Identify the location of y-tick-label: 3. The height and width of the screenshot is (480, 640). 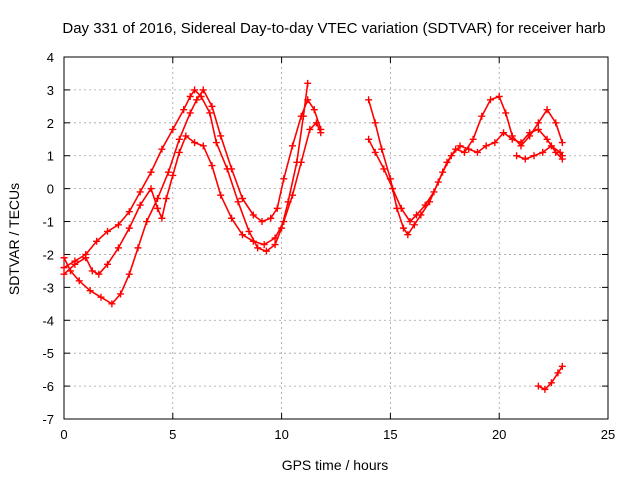
(50, 90).